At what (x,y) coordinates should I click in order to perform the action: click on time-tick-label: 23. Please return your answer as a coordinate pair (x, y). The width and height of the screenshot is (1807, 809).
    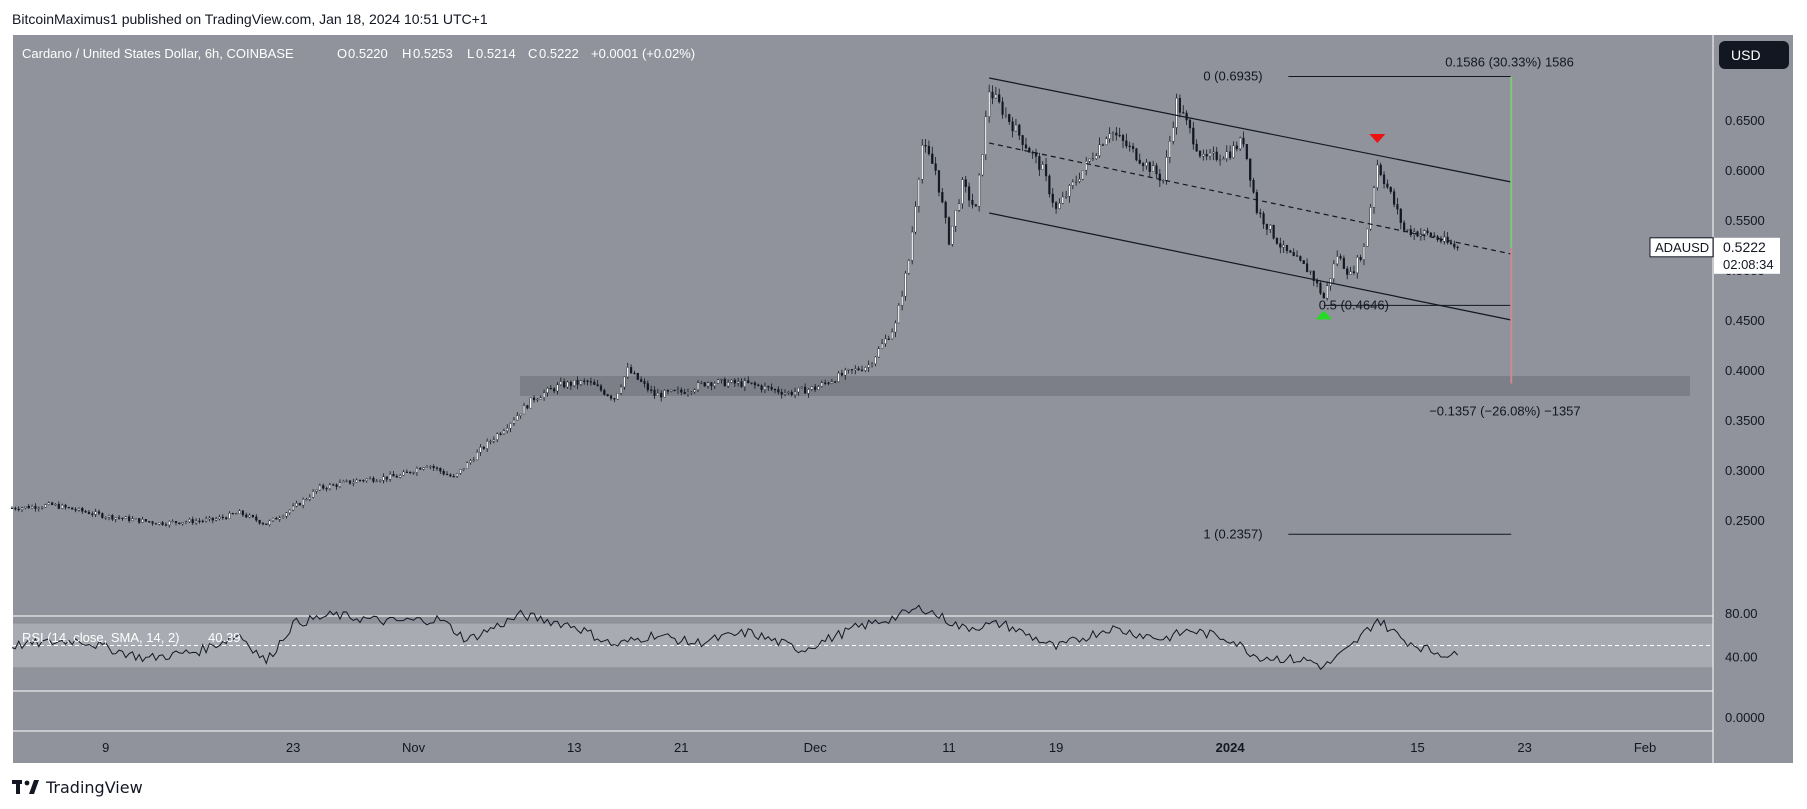
    Looking at the image, I should click on (293, 747).